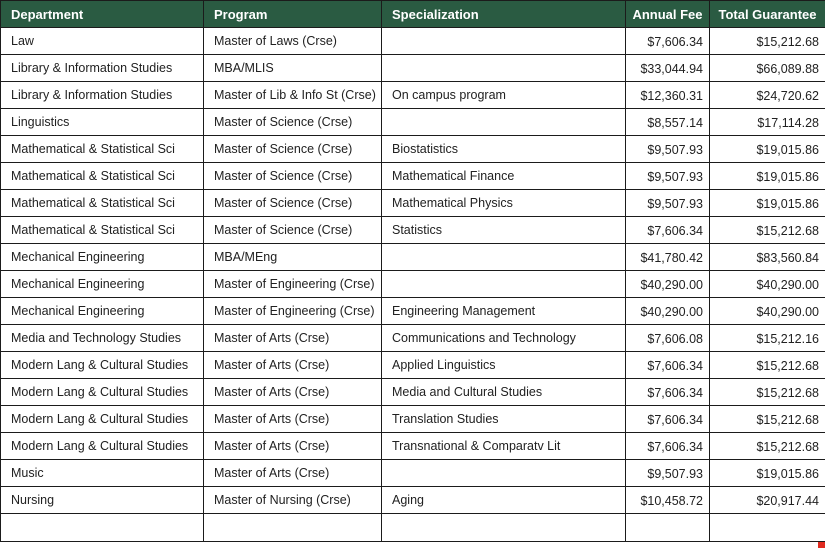  Describe the element at coordinates (767, 500) in the screenshot. I see `cell-total-guarantee: $20,917.44` at that location.